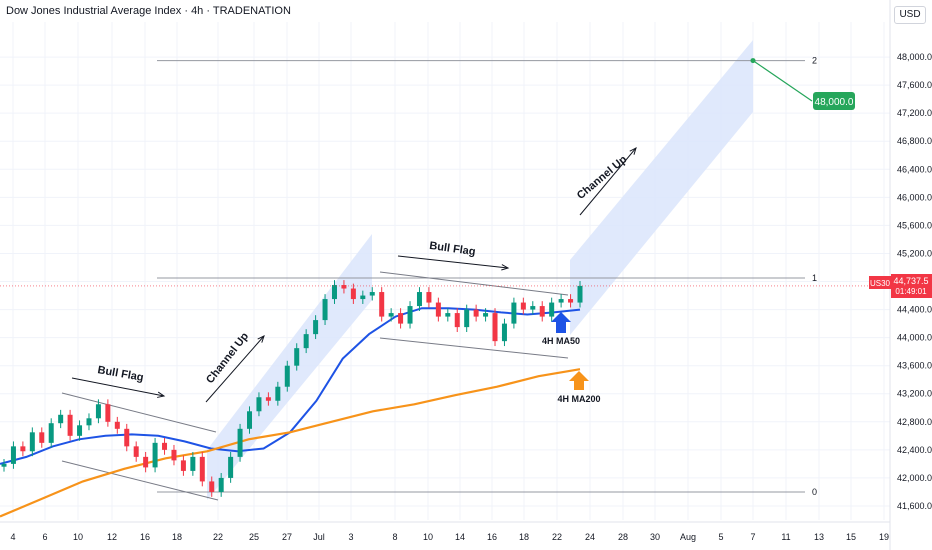  I want to click on x-tick-label: 15, so click(851, 537).